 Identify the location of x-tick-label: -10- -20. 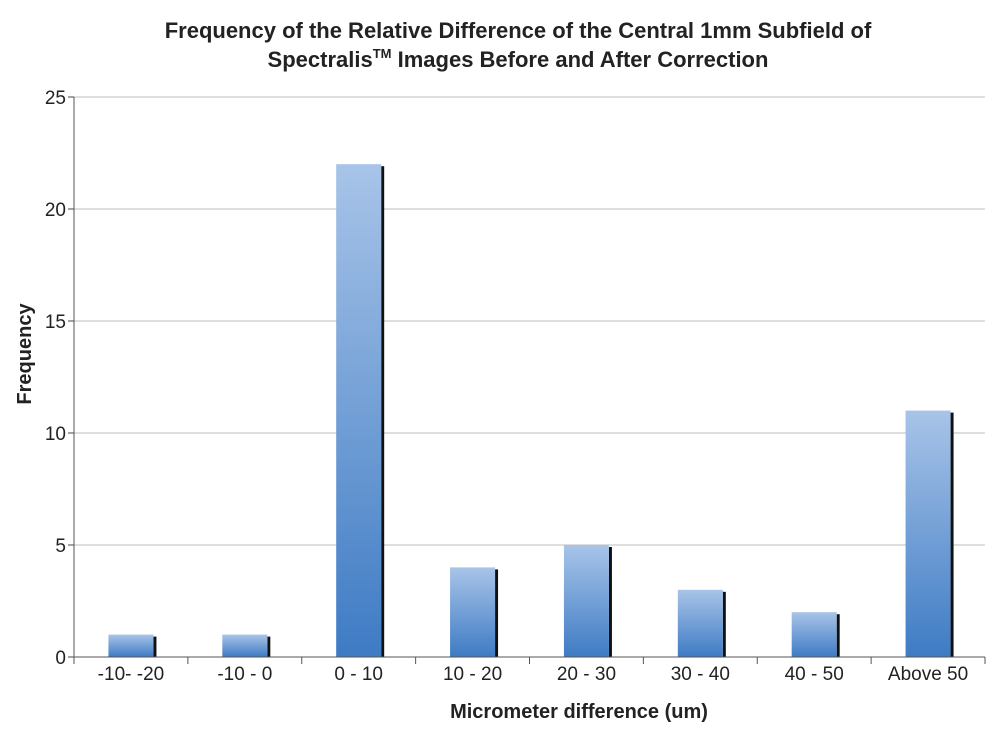
(131, 674).